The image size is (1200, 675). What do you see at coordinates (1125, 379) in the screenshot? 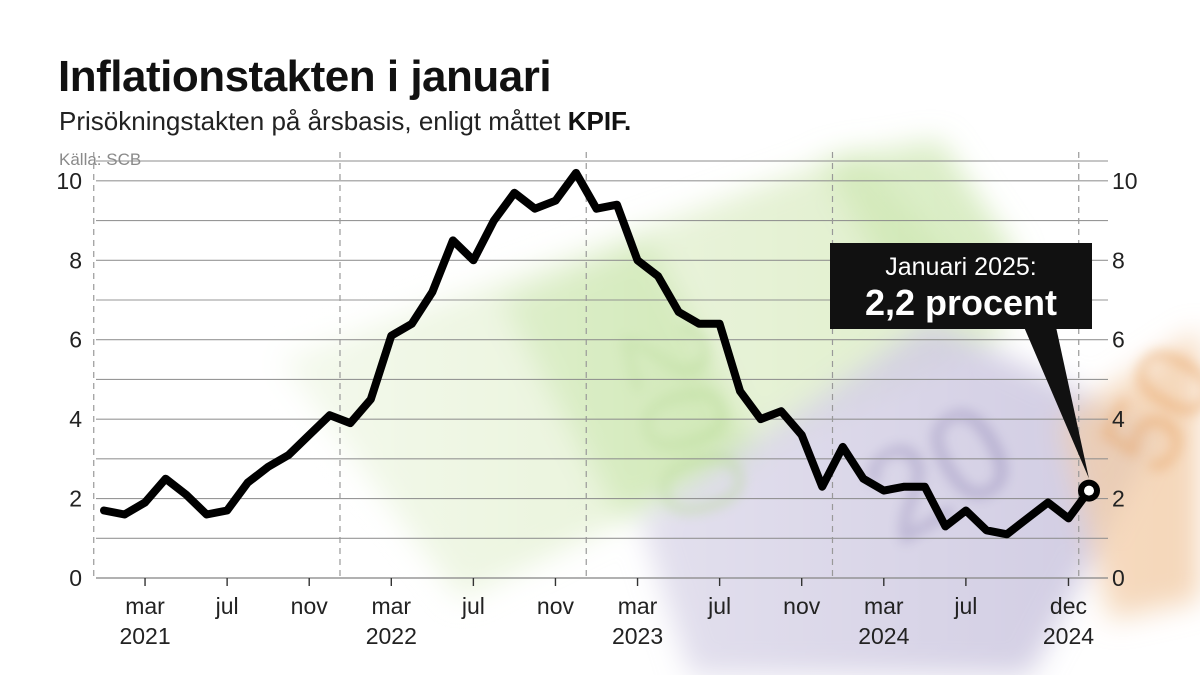
I see `y-axis-right: 0 2 4 6 8 10` at bounding box center [1125, 379].